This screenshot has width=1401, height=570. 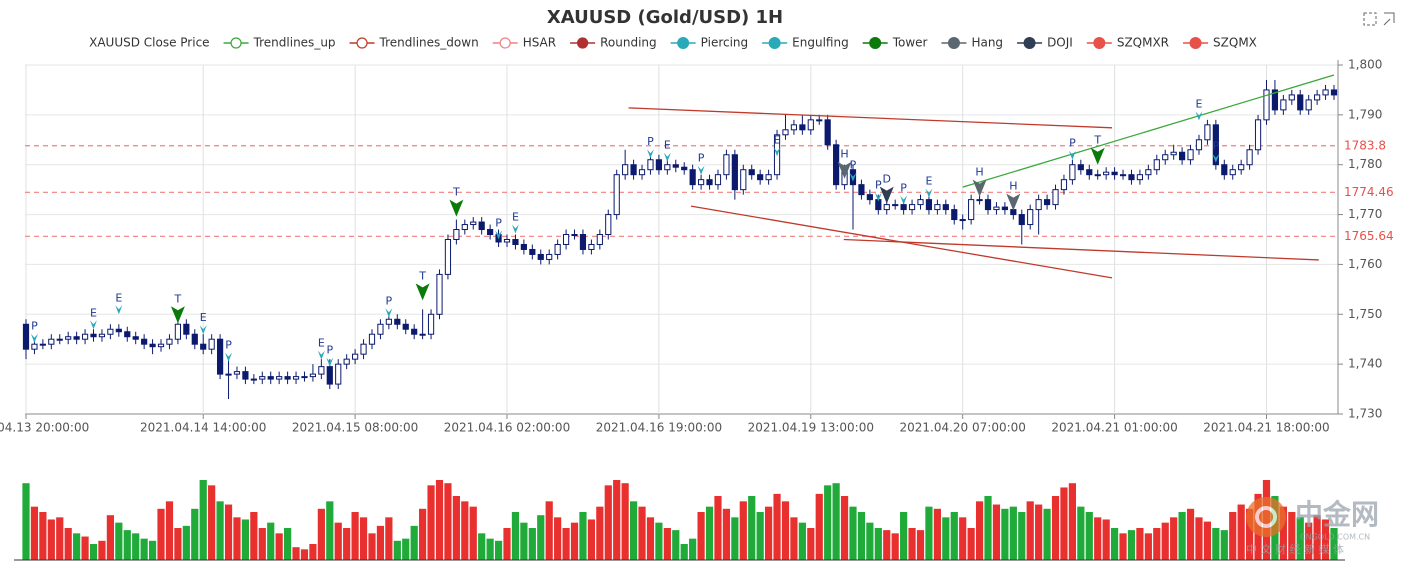 What do you see at coordinates (149, 43) in the screenshot?
I see `legend-item: XAUUSD Close Price` at bounding box center [149, 43].